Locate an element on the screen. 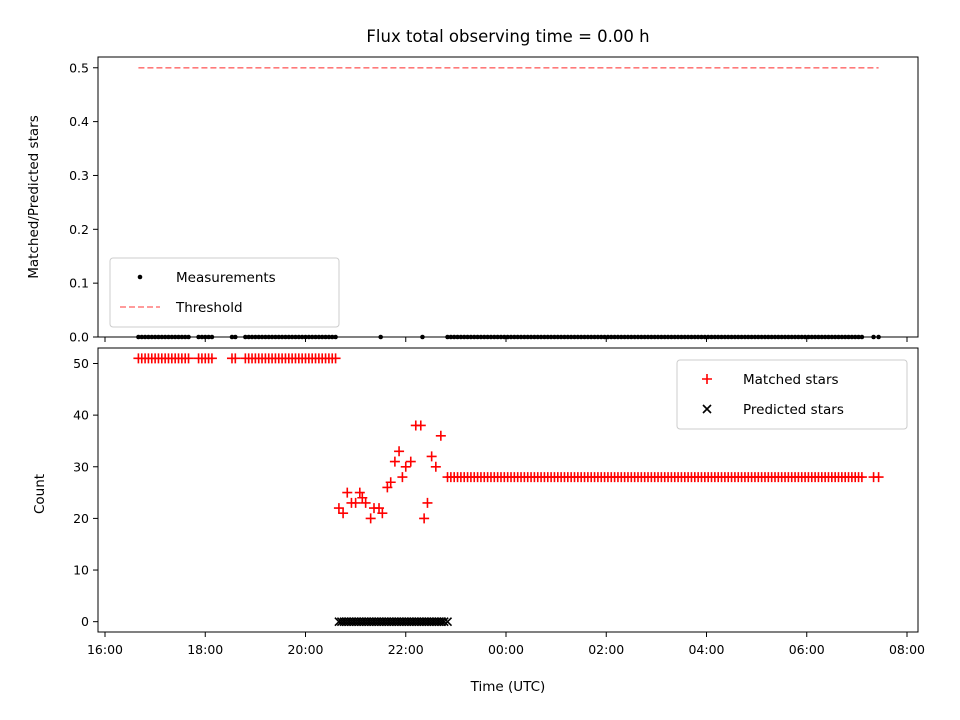 Image resolution: width=960 pixels, height=720 pixels. bottom-legend: Matched stars Predicted stars is located at coordinates (792, 394).